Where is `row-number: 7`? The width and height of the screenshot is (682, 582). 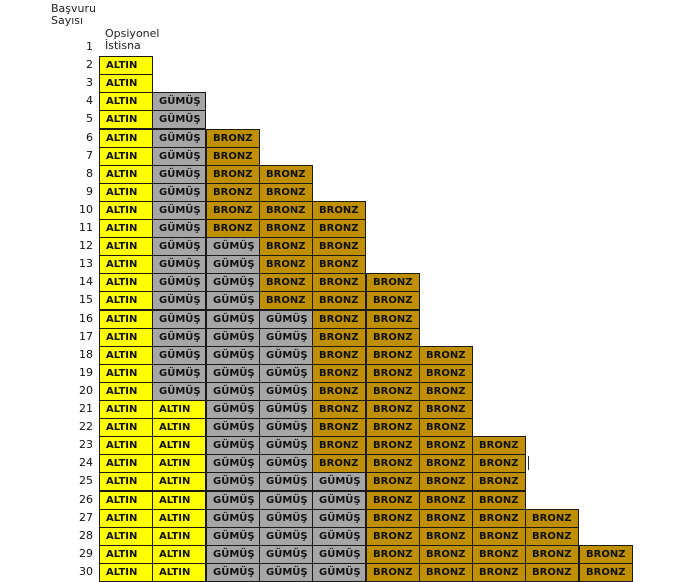
row-number: 7 is located at coordinates (89, 155).